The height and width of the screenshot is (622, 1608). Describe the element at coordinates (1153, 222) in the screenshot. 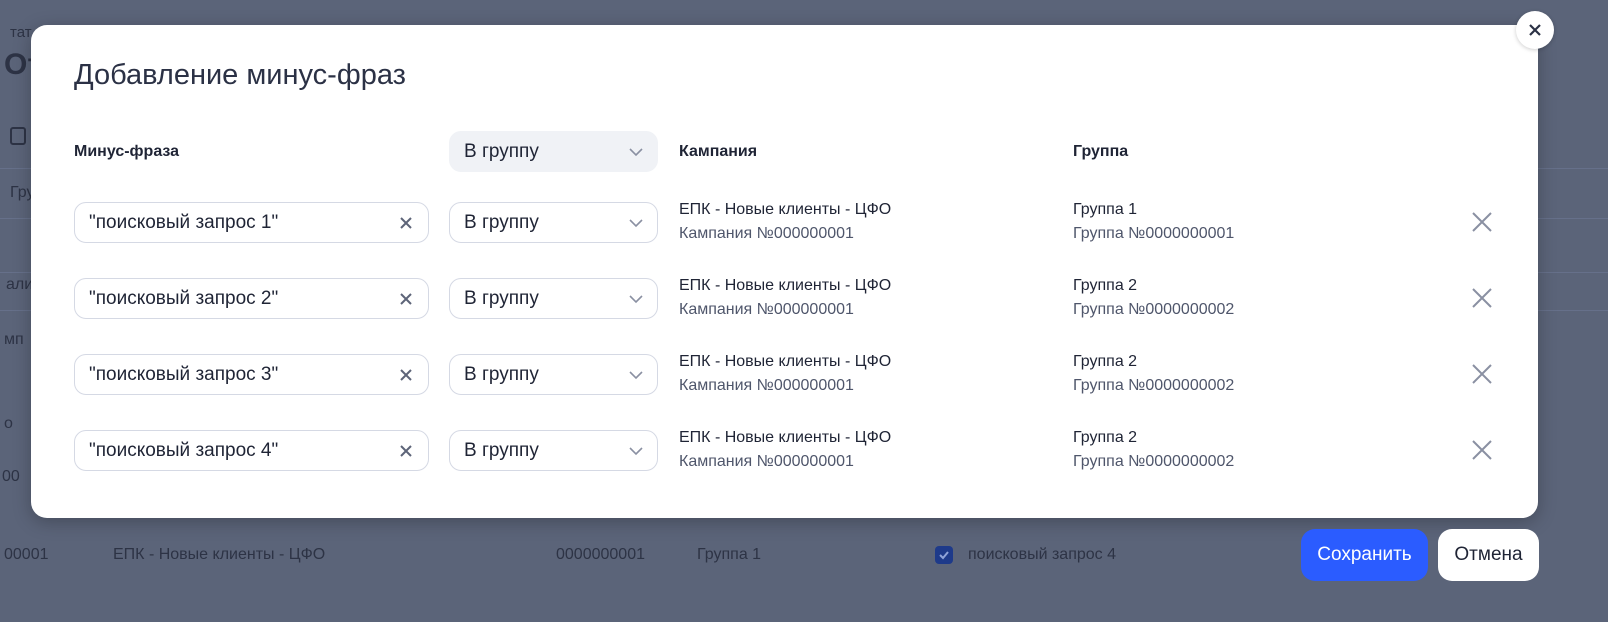

I see `group-info: Группа 1 Группа №0000000001` at that location.